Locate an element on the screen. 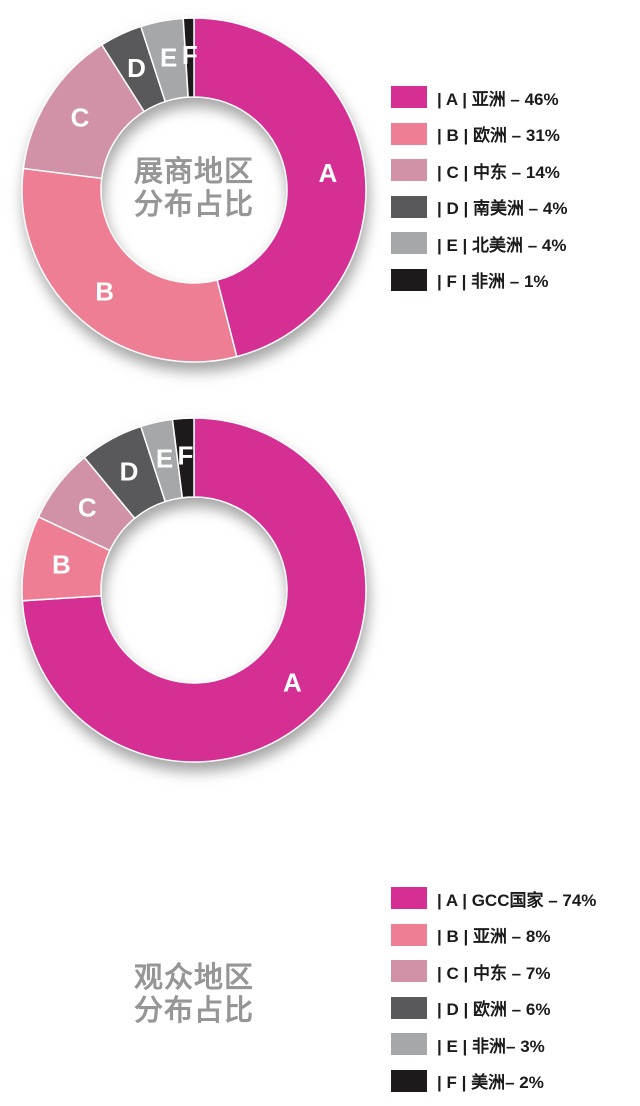  legend-item-f: | F | 非洲 – 1% is located at coordinates (511, 279).